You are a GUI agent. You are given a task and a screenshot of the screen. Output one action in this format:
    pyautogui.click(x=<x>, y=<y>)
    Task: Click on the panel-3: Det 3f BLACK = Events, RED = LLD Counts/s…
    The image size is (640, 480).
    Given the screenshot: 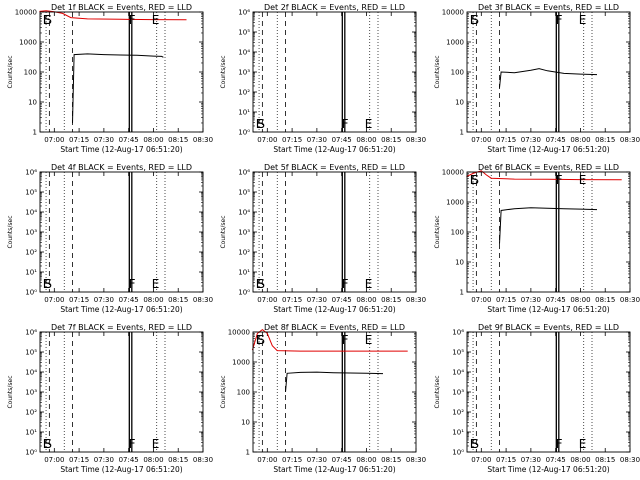 What is the action you would take?
    pyautogui.click(x=537, y=78)
    